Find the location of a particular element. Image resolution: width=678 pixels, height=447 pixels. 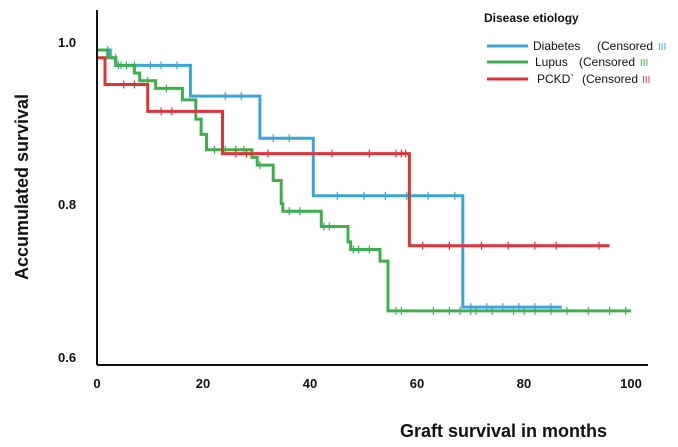

legend-label-diabetes: Diabetes is located at coordinates (556, 46).